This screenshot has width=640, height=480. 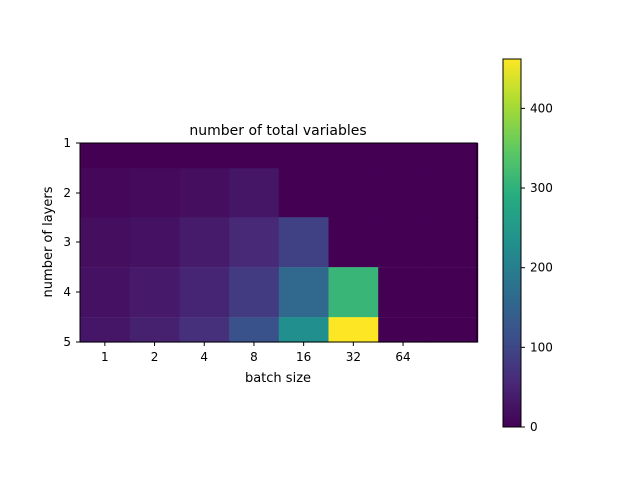 I want to click on y-tick-label: 2, so click(x=67, y=193).